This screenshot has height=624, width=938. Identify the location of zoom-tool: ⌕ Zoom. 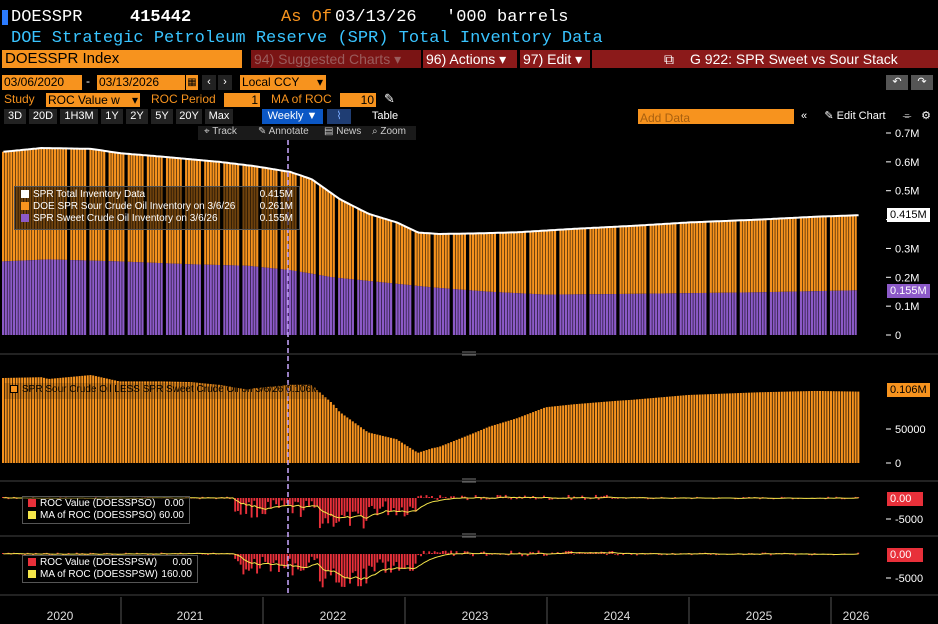
(389, 131).